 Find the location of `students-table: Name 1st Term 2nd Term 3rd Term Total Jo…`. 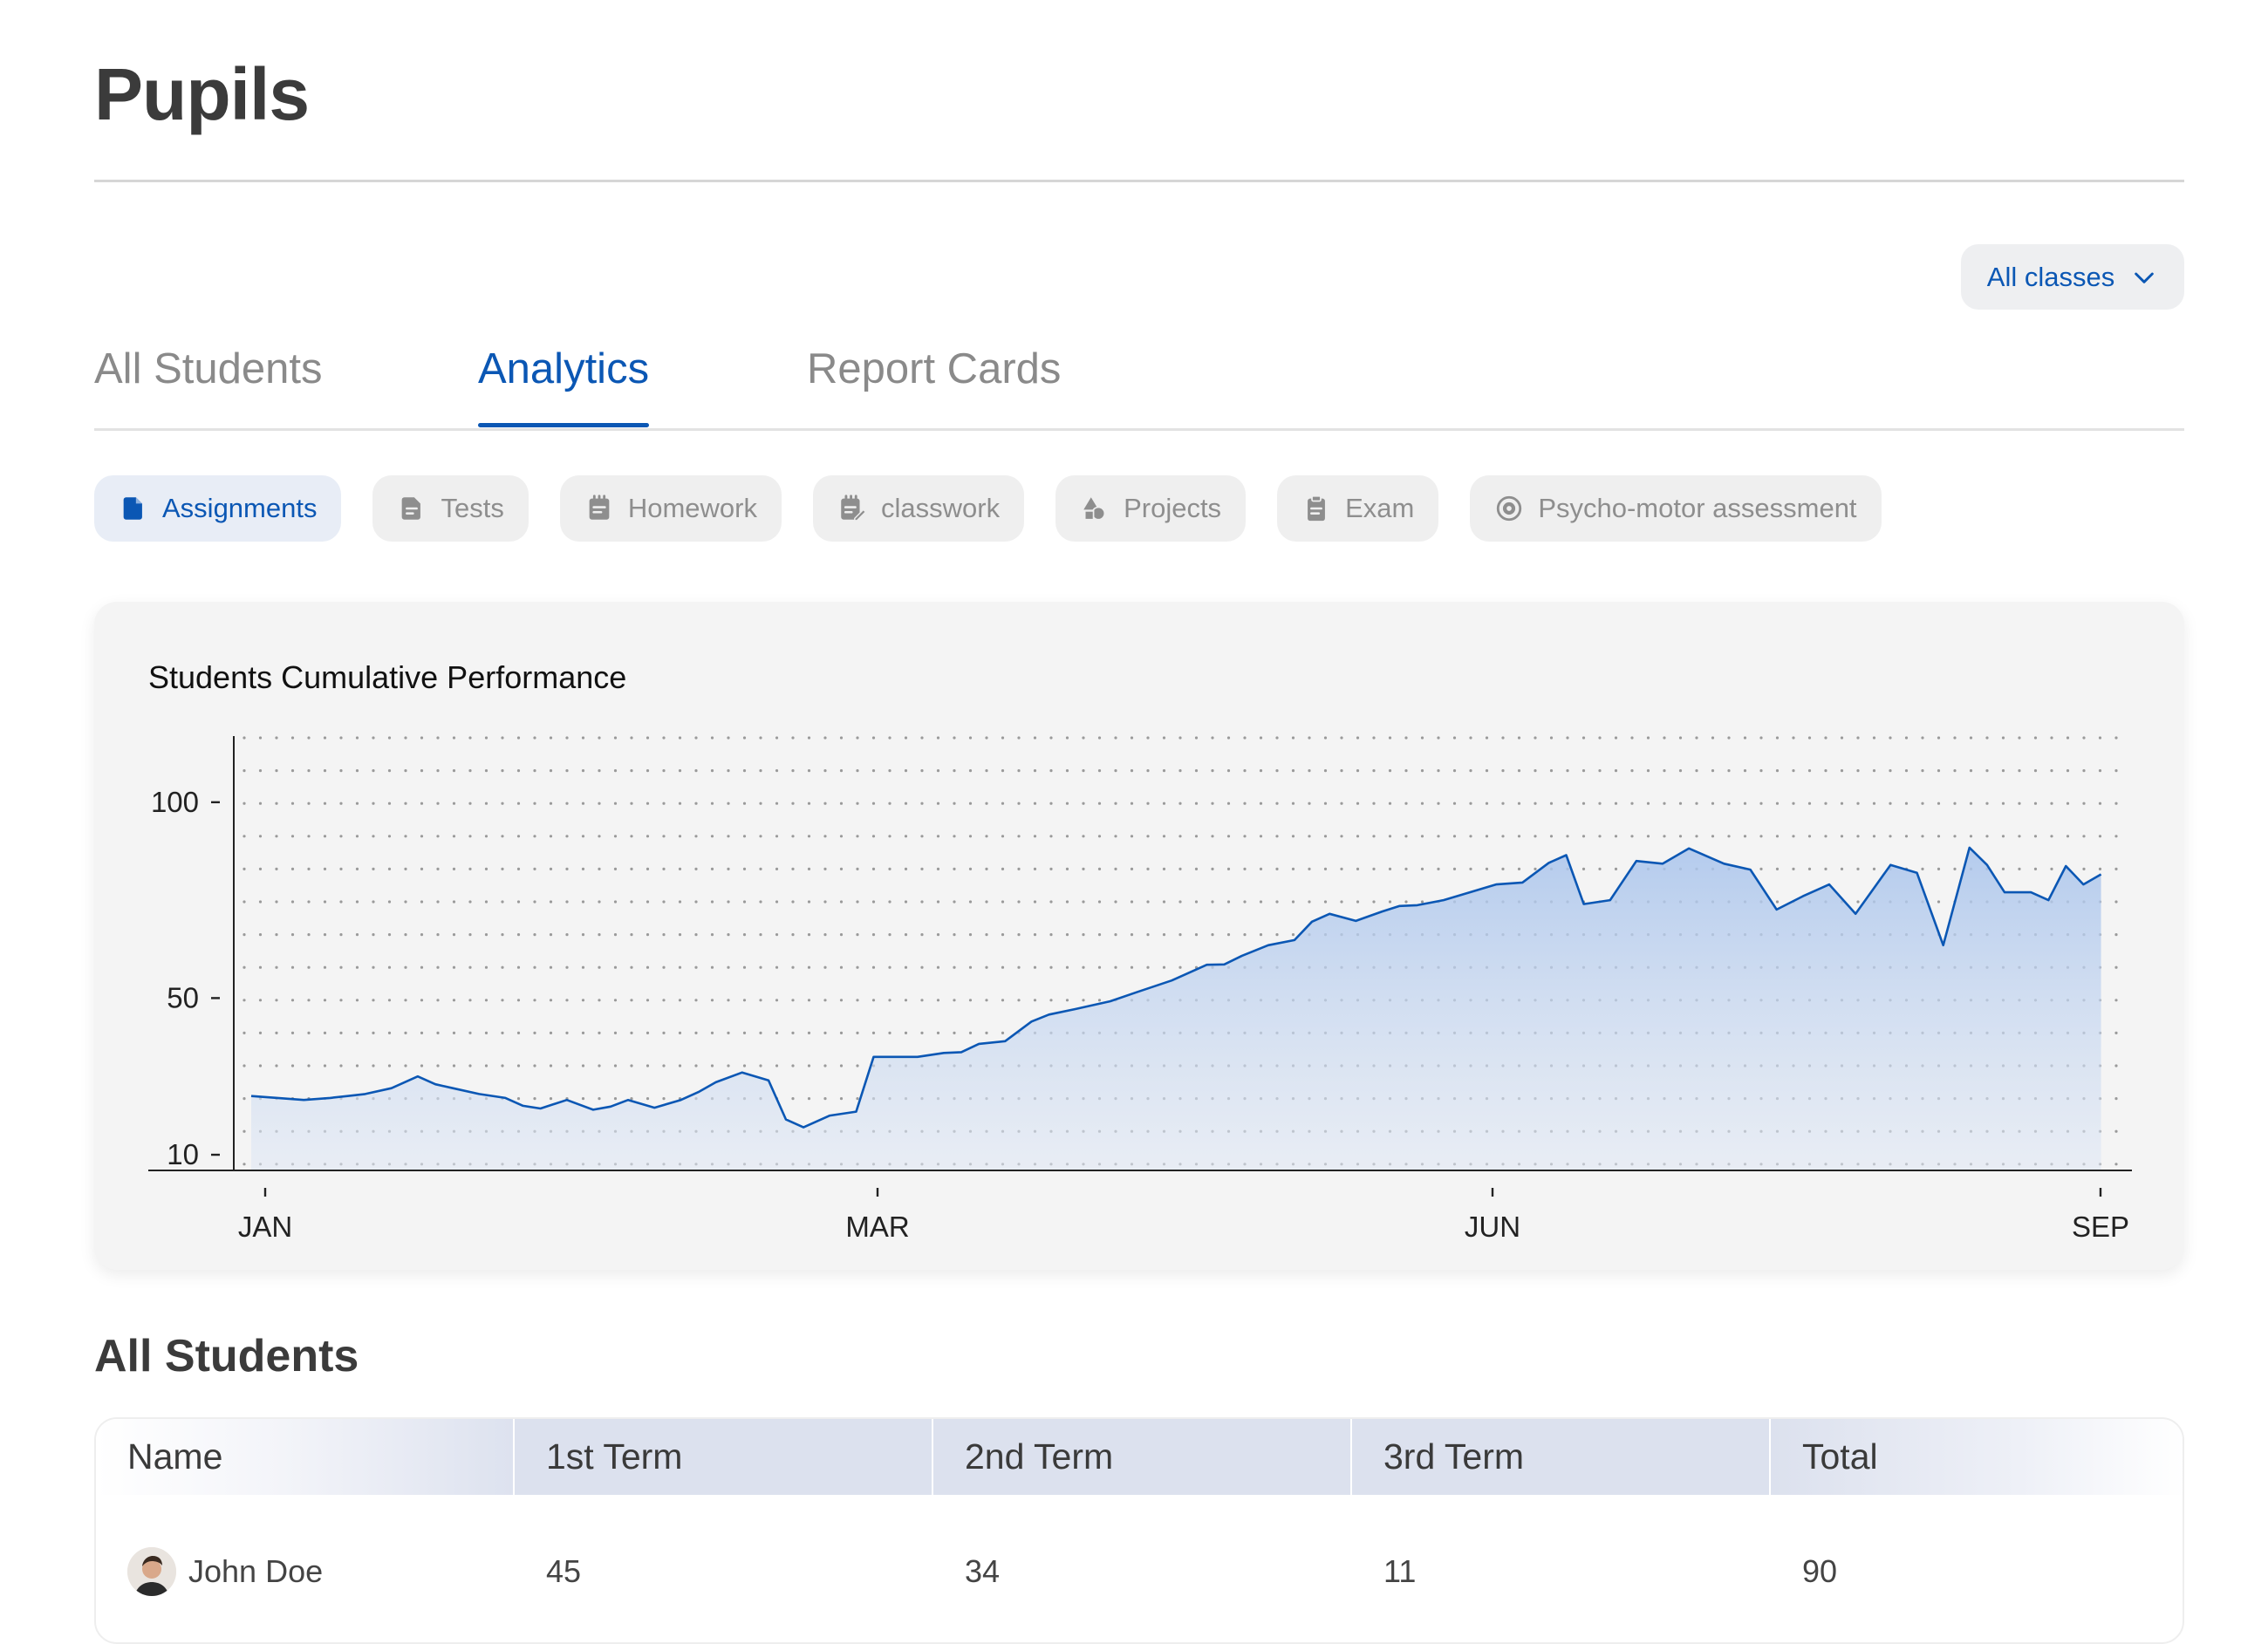

students-table: Name 1st Term 2nd Term 3rd Term Total Jo… is located at coordinates (1139, 1531).